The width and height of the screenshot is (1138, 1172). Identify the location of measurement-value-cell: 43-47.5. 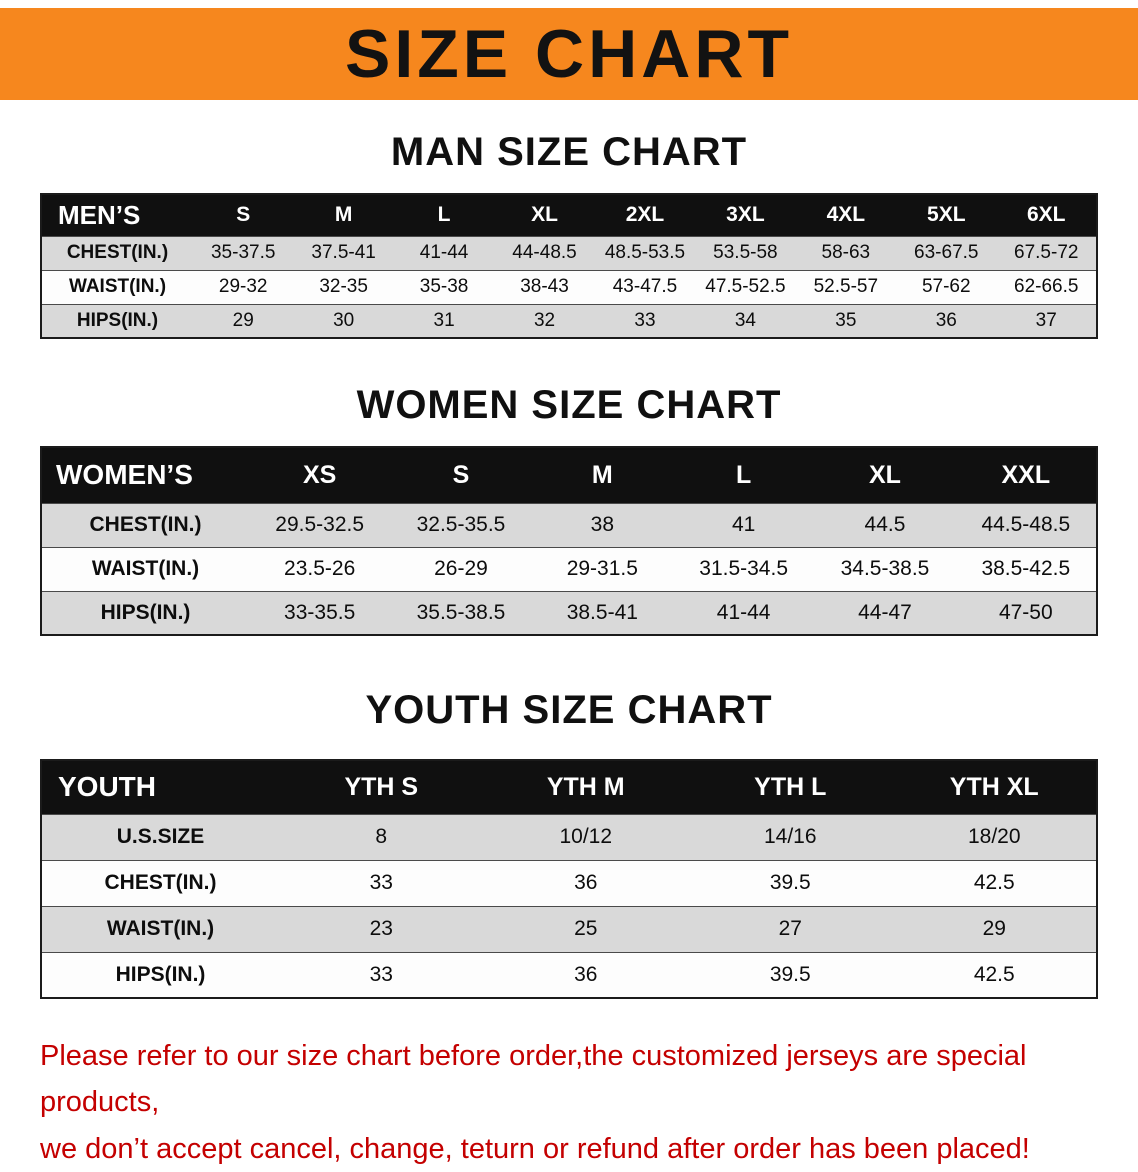
(645, 287).